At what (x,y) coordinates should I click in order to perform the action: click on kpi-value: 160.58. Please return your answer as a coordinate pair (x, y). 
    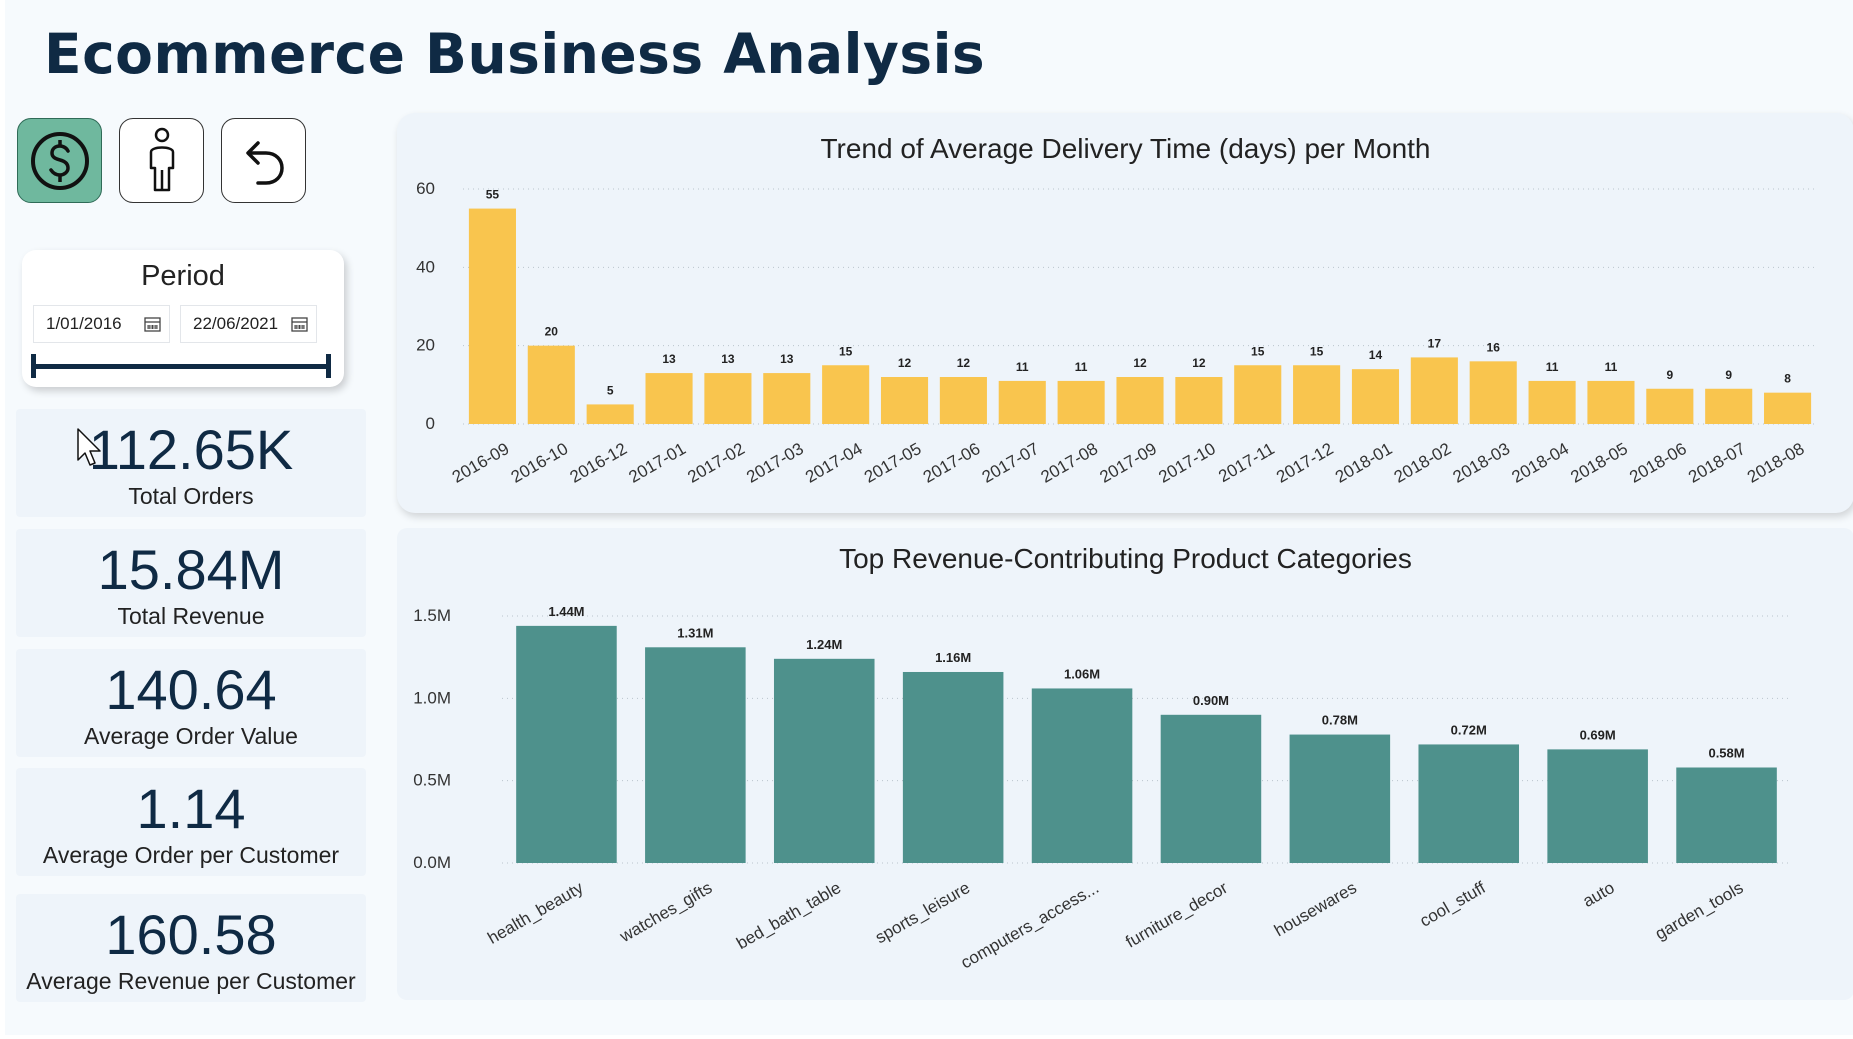
    Looking at the image, I should click on (191, 934).